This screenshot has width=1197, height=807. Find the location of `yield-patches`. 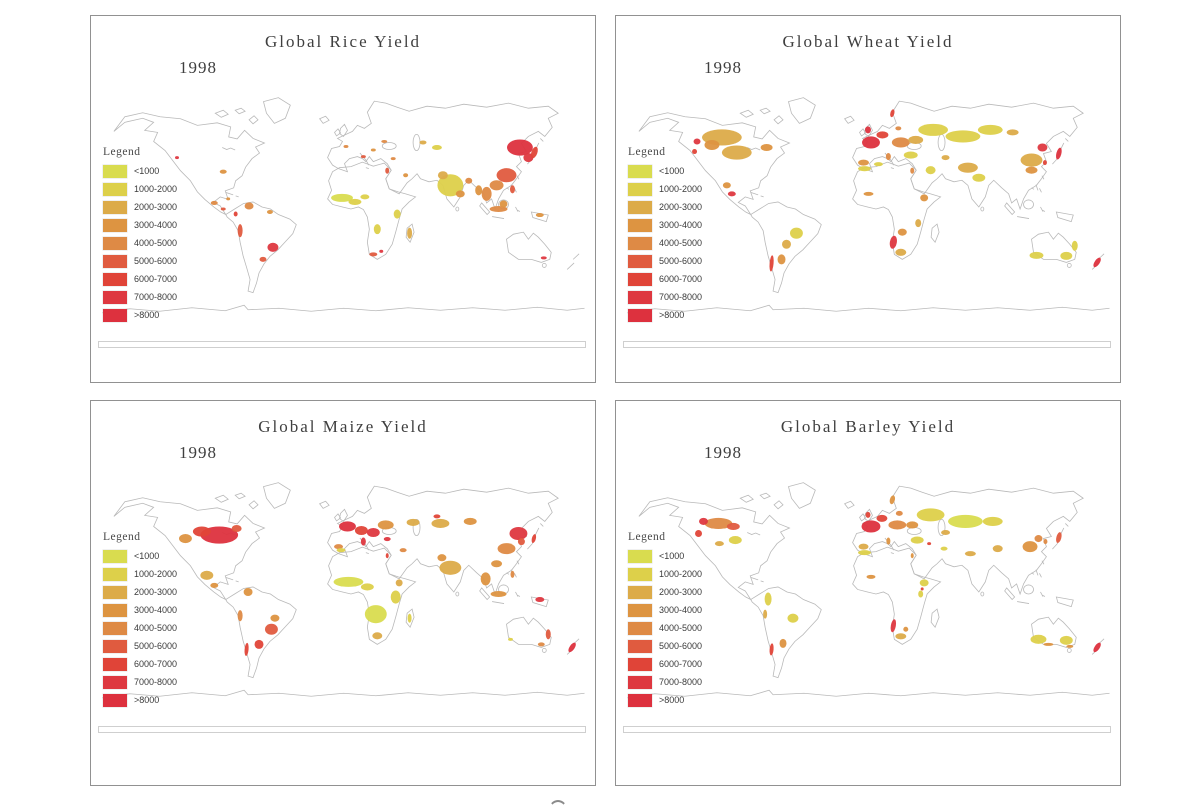

yield-patches is located at coordinates (896, 190).